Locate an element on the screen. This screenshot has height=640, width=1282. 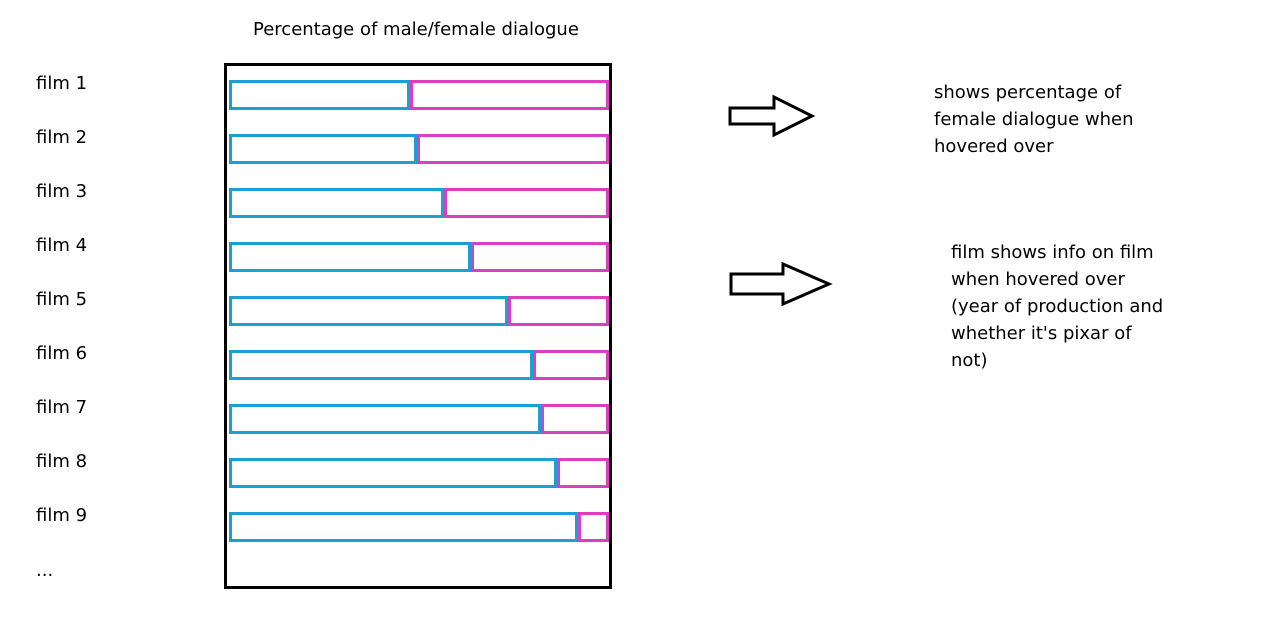
film-label: film 6 is located at coordinates (62, 353).